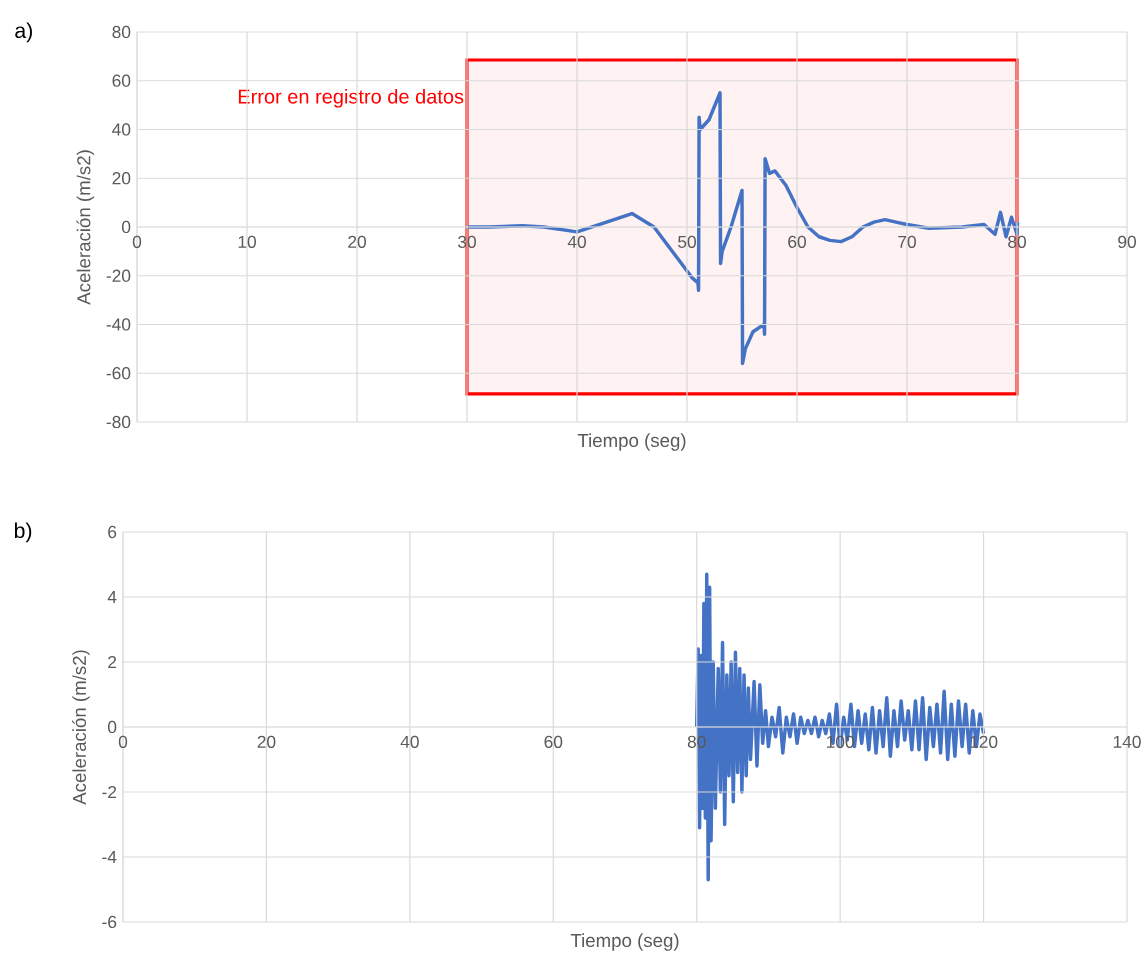  Describe the element at coordinates (109, 857) in the screenshot. I see `y-tick-label: -4` at that location.